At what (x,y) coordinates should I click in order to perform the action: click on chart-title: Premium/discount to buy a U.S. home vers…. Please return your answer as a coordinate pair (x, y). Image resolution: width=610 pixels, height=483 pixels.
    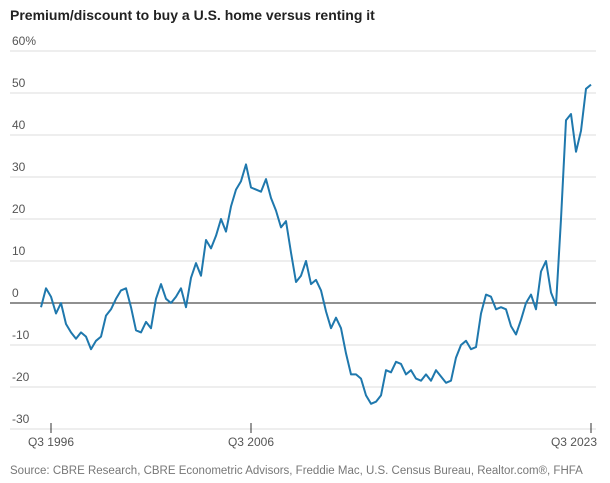
    Looking at the image, I should click on (192, 15).